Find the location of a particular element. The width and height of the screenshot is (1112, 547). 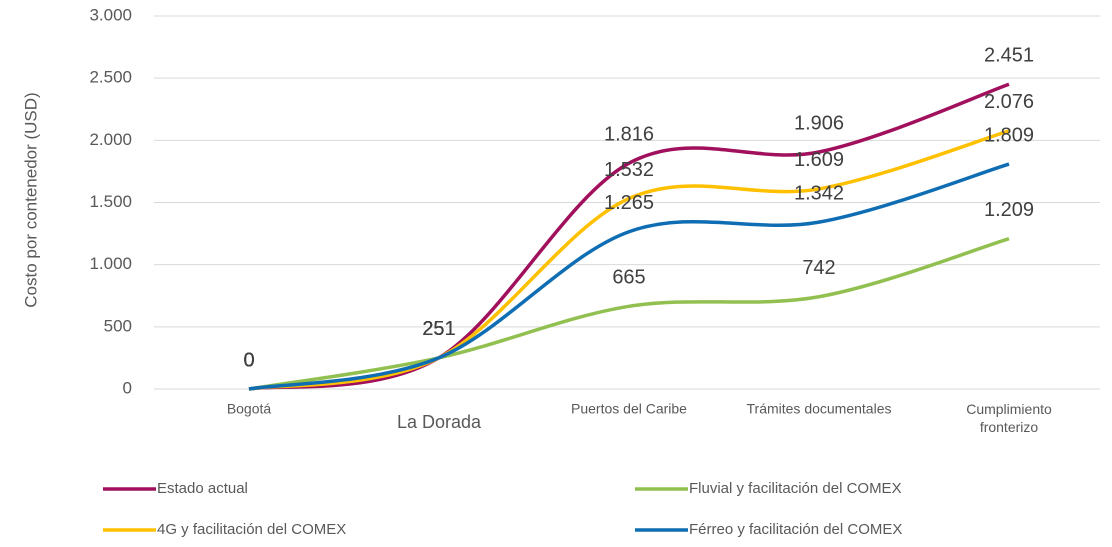

legend-label: Fluvial y facilitación del COMEX is located at coordinates (795, 488).